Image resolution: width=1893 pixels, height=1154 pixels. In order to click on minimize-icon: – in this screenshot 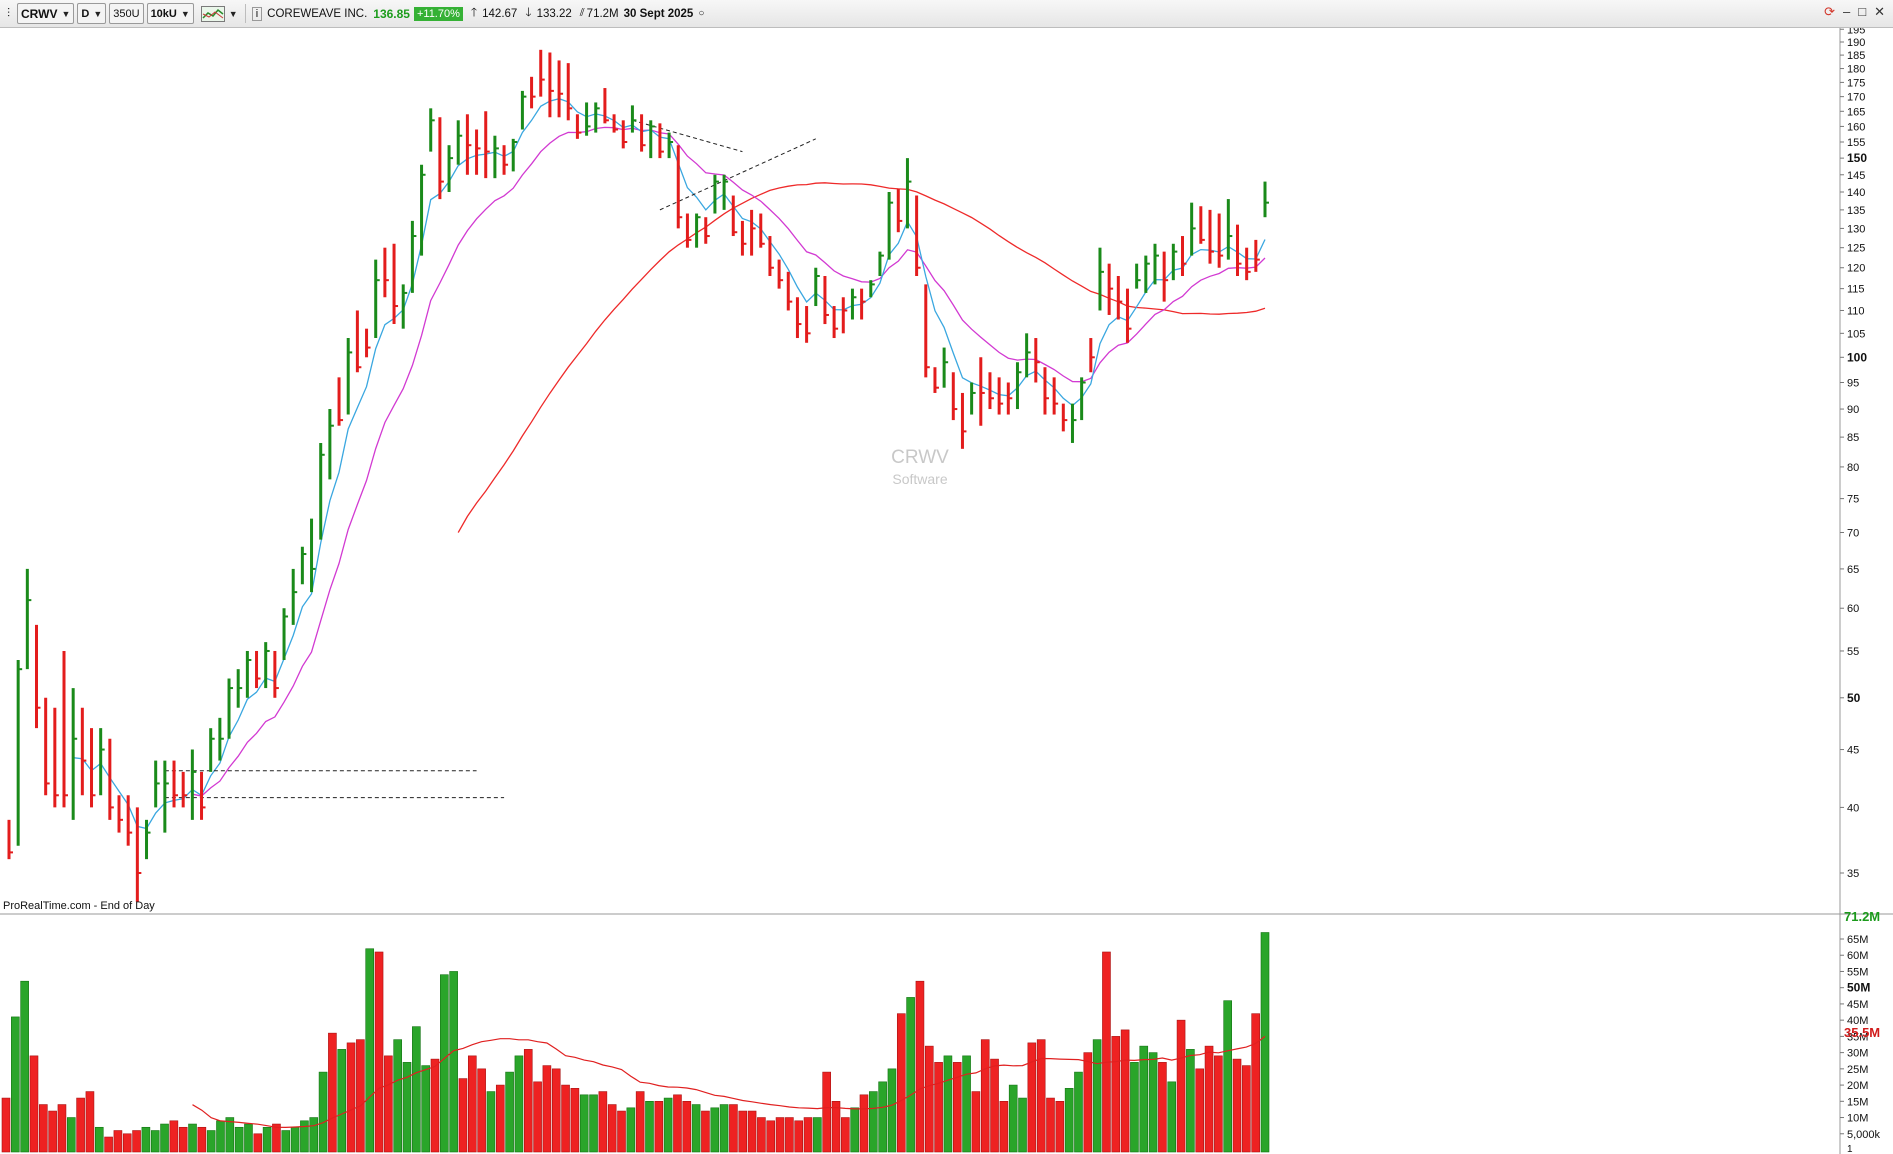, I will do `click(1847, 11)`.